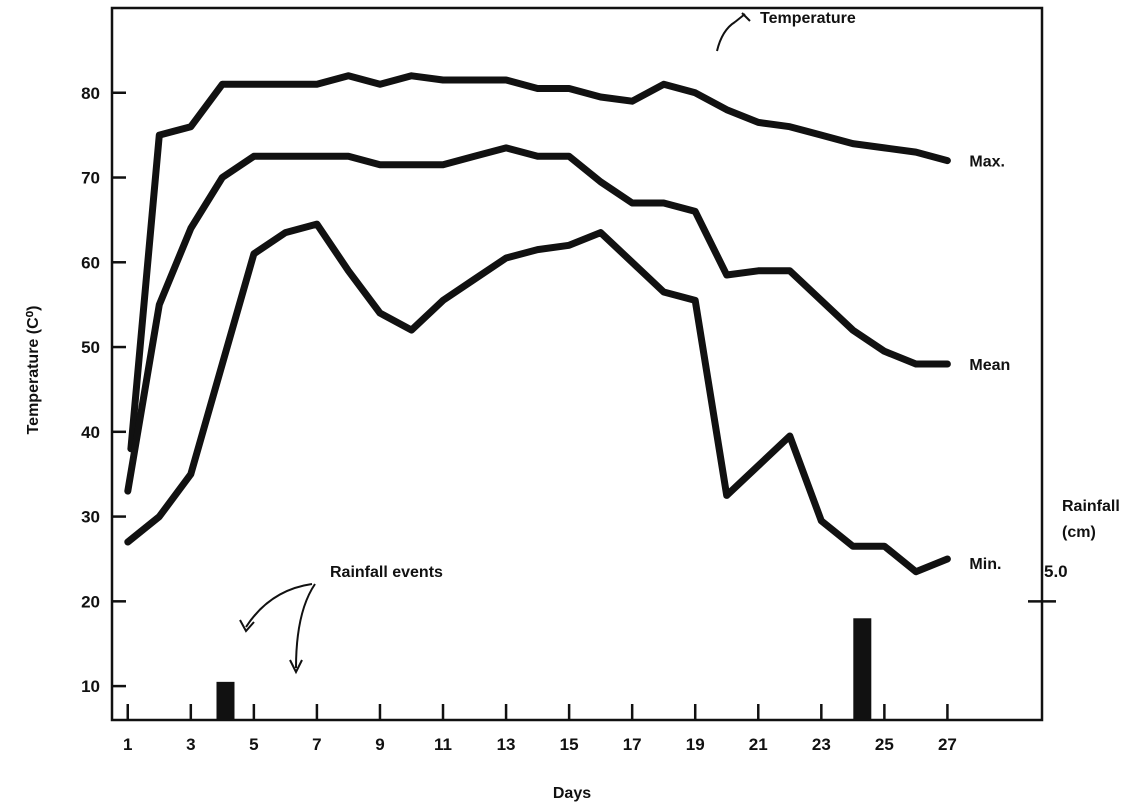  I want to click on x-tick-label-17: 17, so click(632, 744).